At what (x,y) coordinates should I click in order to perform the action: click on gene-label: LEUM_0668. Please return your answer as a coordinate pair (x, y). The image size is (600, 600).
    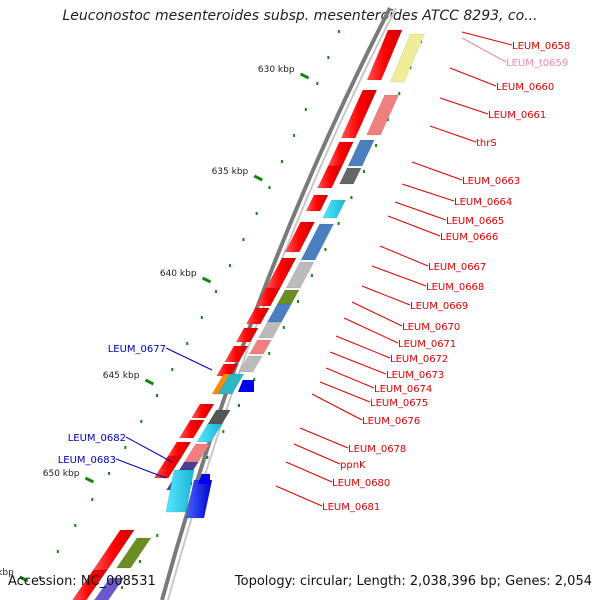
    Looking at the image, I should click on (455, 287).